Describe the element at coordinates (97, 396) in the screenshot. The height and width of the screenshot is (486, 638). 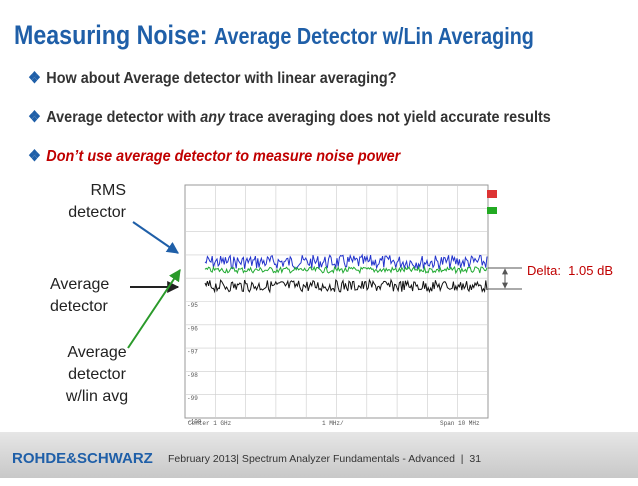
I see `label-line: w/lin avg` at that location.